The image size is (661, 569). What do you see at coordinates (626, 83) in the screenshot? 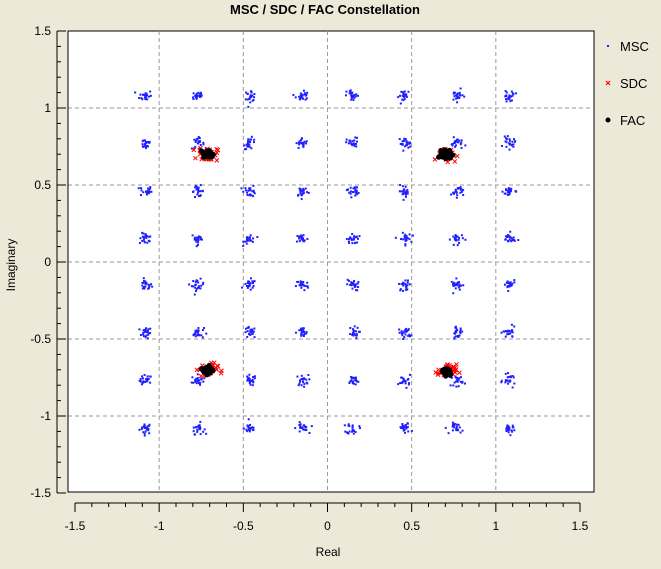
I see `legend-item-sdc: SDC` at bounding box center [626, 83].